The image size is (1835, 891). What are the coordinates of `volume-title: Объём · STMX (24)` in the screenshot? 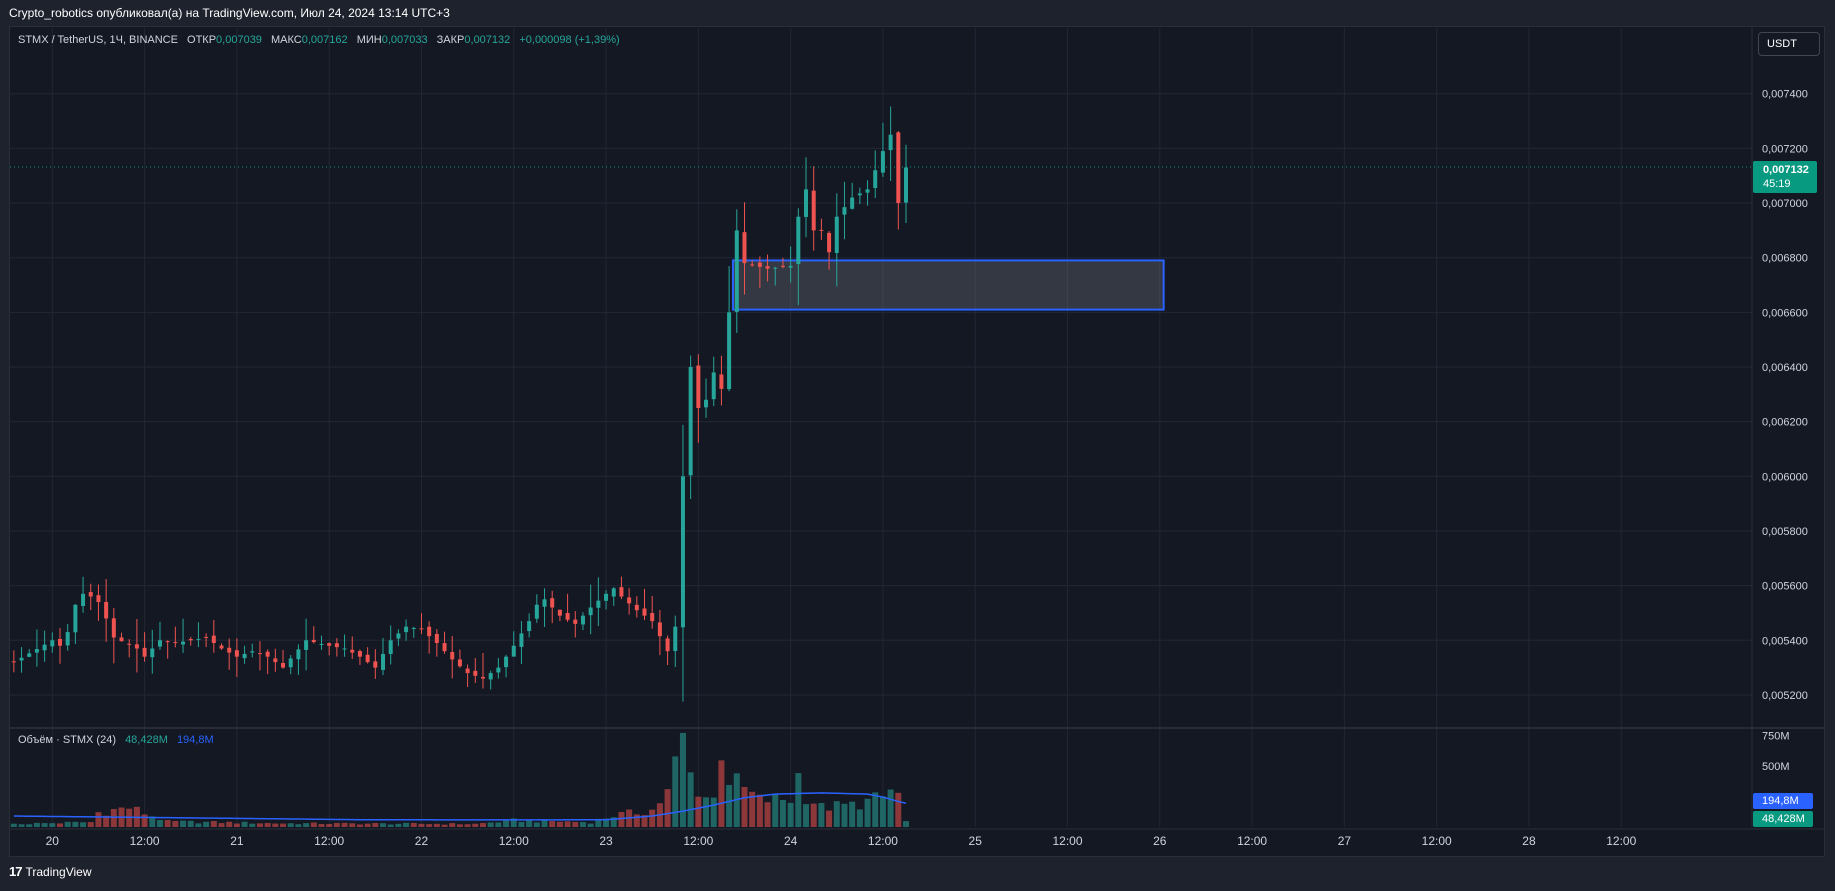 It's located at (67, 740).